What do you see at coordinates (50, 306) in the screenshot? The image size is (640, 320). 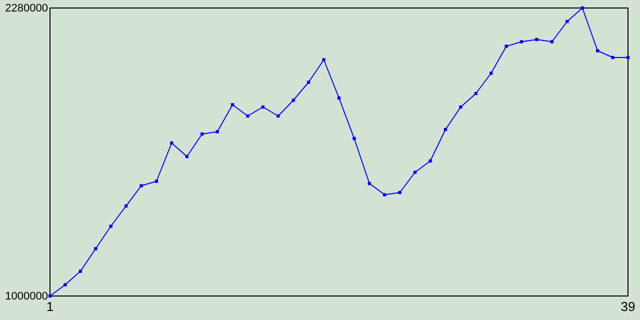 I see `x-tick-label: 1` at bounding box center [50, 306].